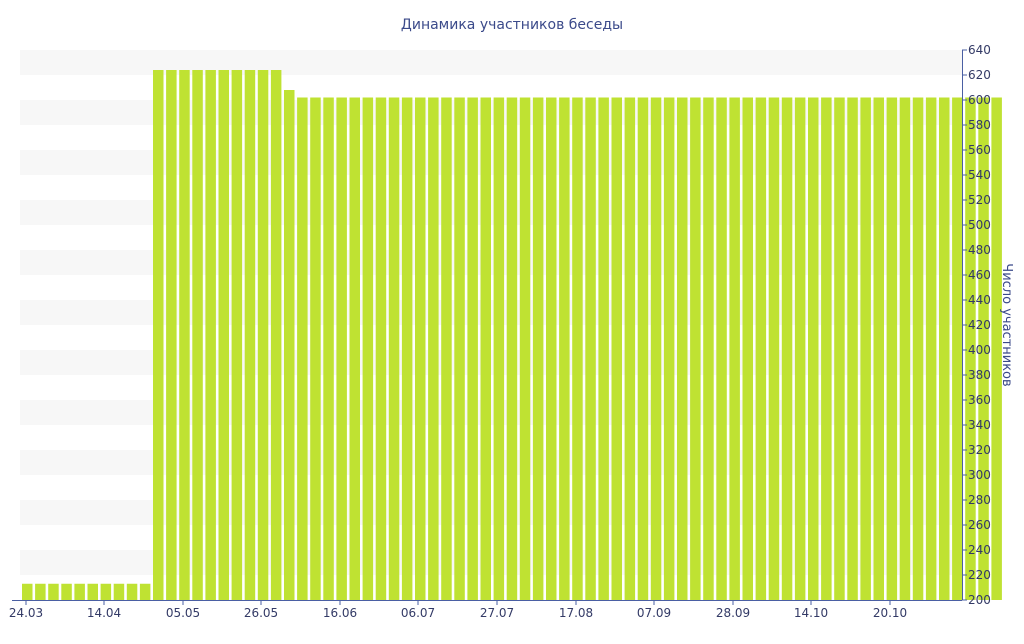  Describe the element at coordinates (811, 613) in the screenshot. I see `x-tick-label: 14.10` at that location.